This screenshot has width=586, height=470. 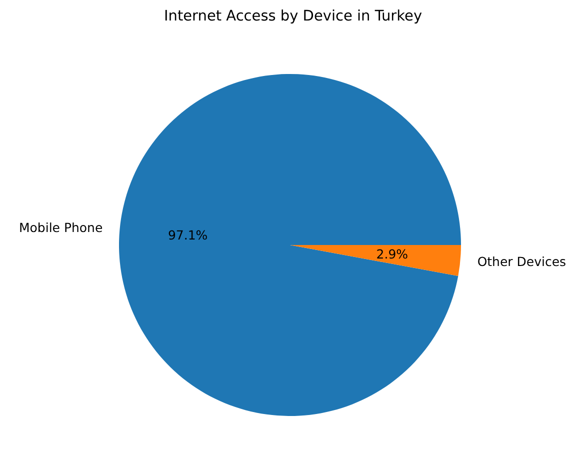 What do you see at coordinates (188, 235) in the screenshot?
I see `data-label: 97.1%` at bounding box center [188, 235].